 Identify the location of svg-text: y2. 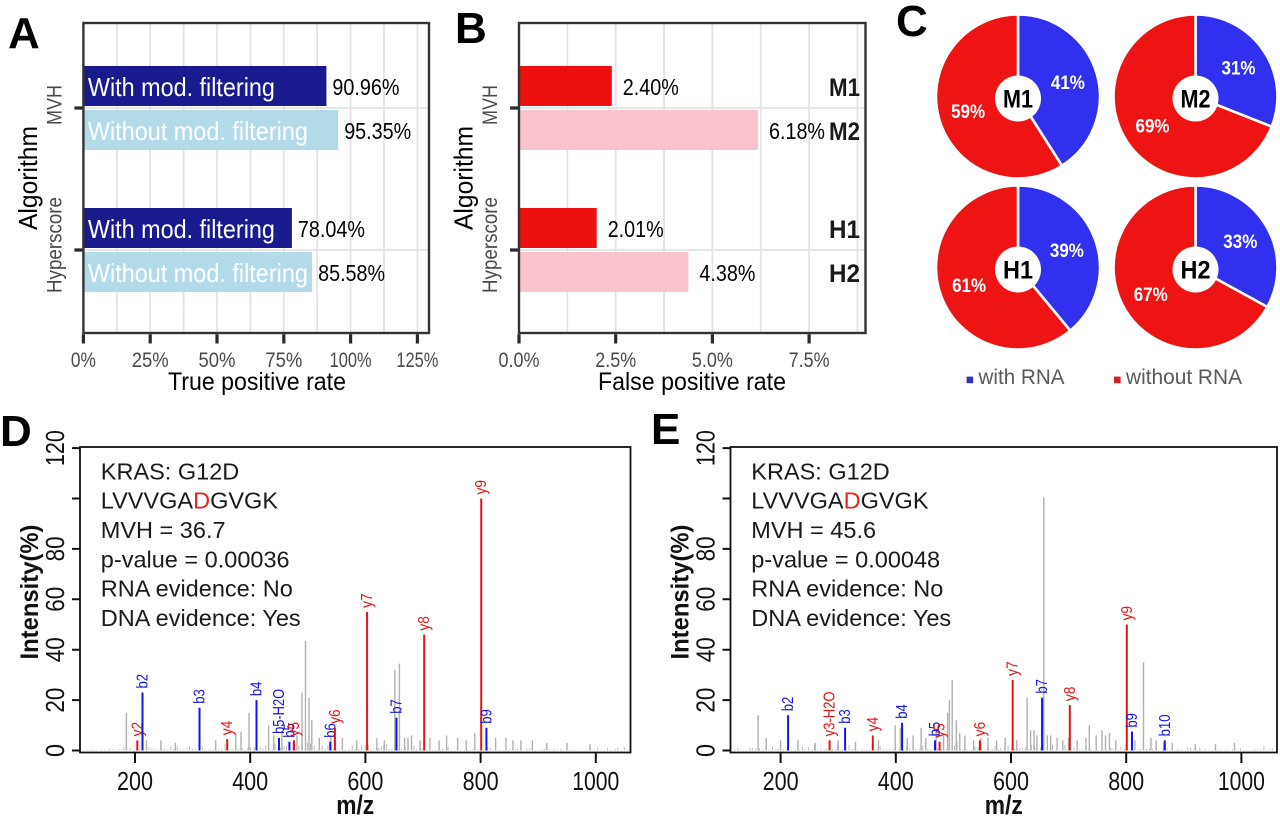
(137, 729).